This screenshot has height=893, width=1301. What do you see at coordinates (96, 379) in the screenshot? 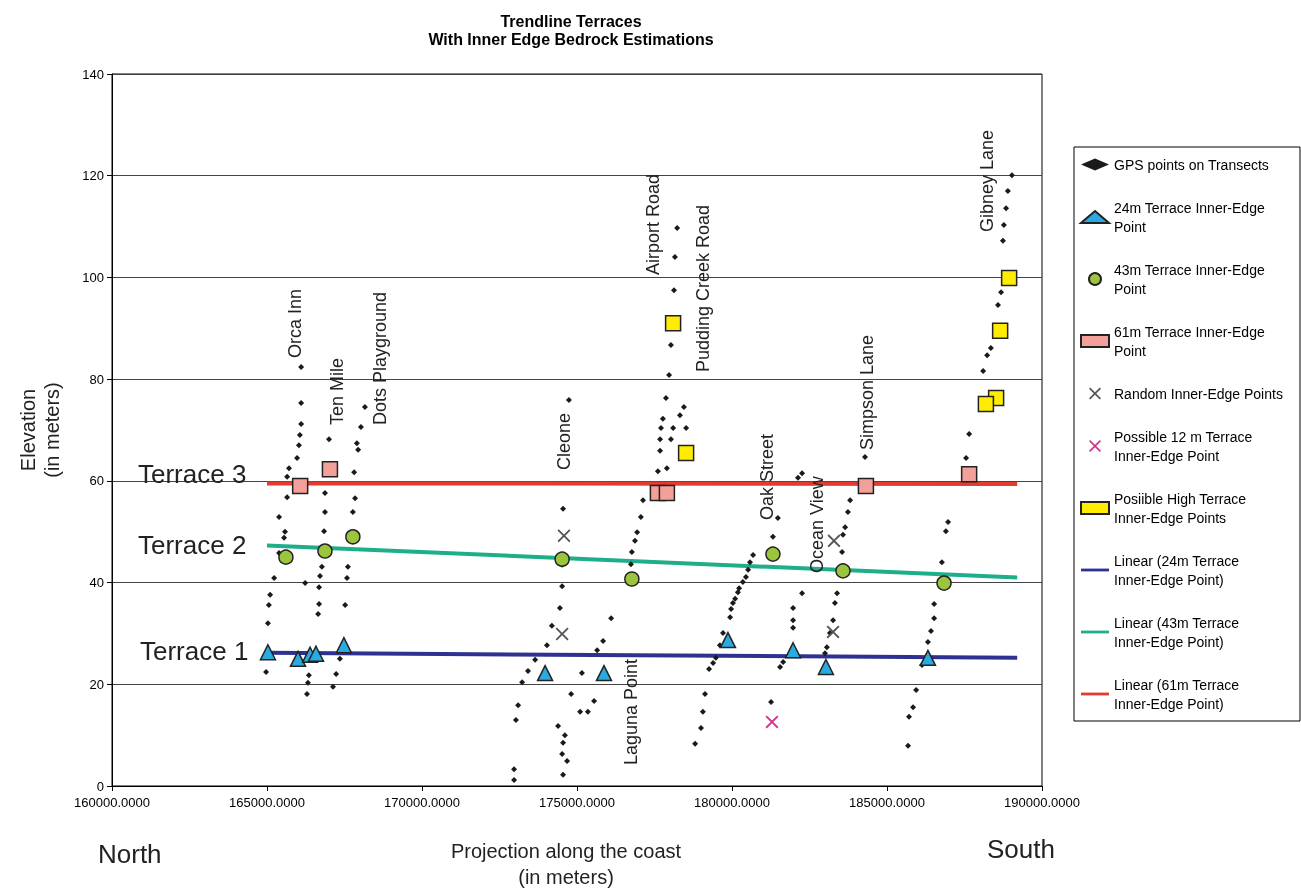
I see `y-tick-label: 80` at bounding box center [96, 379].